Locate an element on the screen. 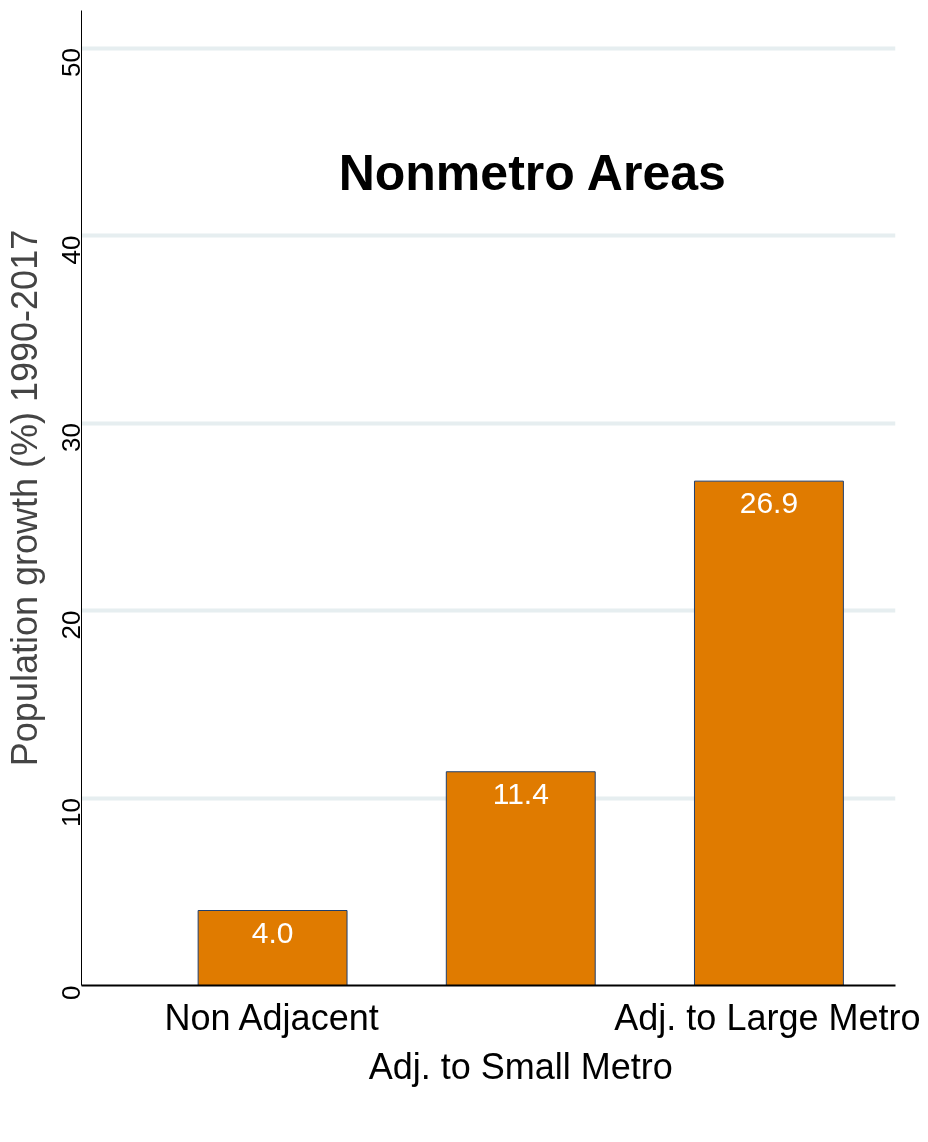 This screenshot has height=1142, width=928. x-tick-label: Adj. to Small Metro is located at coordinates (520, 1066).